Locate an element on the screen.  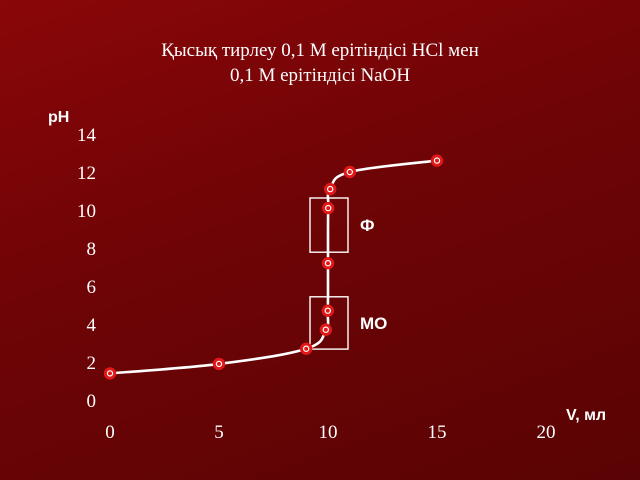
title-line-1: Қысық тирлеу 0,1 М ерітіндісі НСl мен is located at coordinates (320, 50).